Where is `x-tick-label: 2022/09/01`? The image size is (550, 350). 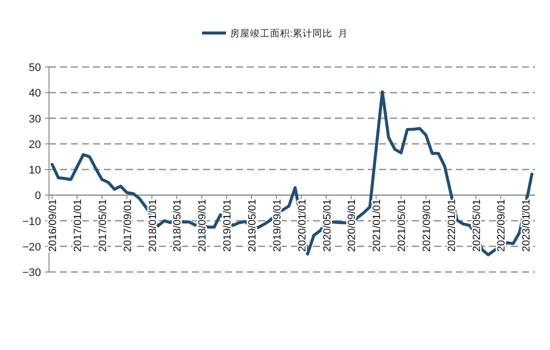
x-tick-label: 2022/09/01 is located at coordinates (502, 225).